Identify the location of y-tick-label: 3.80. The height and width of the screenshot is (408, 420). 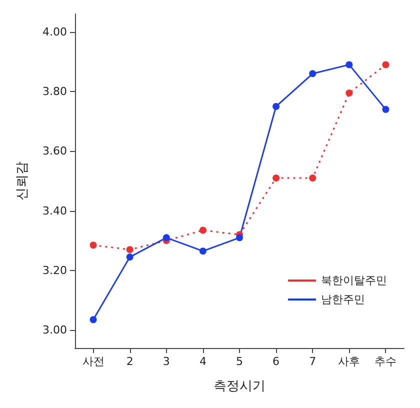
(54, 91).